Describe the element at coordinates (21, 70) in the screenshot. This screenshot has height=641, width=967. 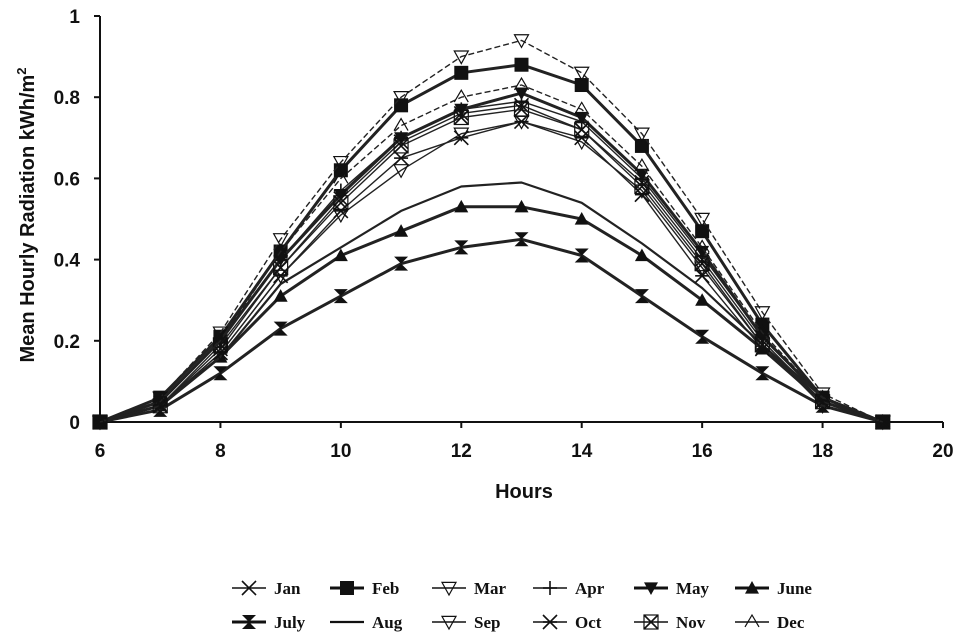
I see `y-axis-title-superscript: 2` at that location.